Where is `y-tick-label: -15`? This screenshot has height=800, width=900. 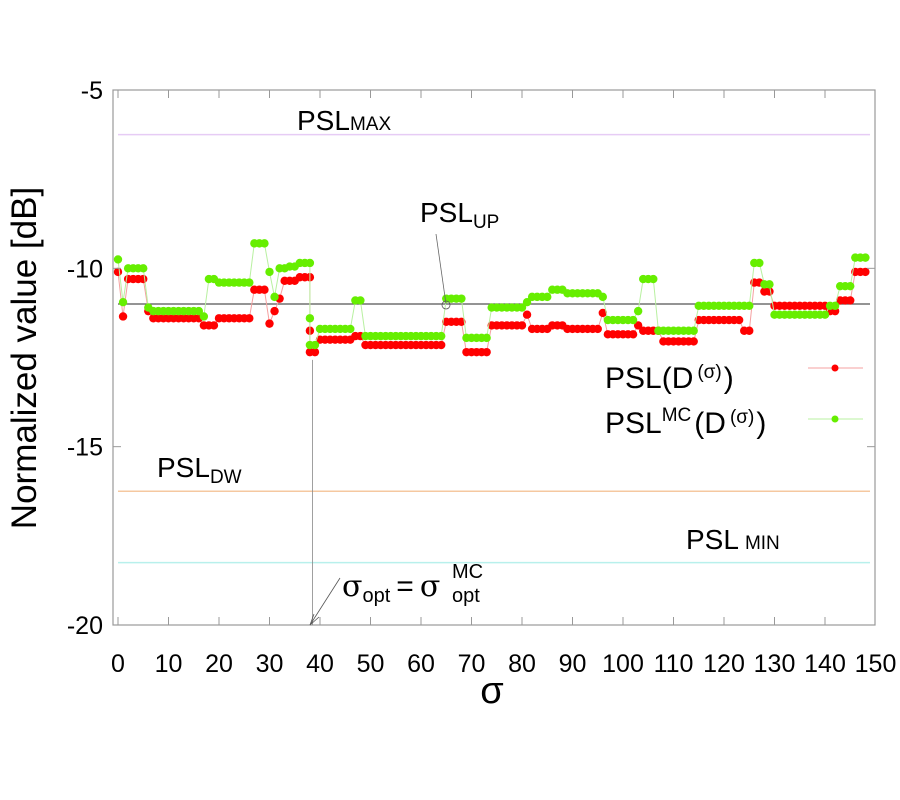 y-tick-label: -15 is located at coordinates (85, 448).